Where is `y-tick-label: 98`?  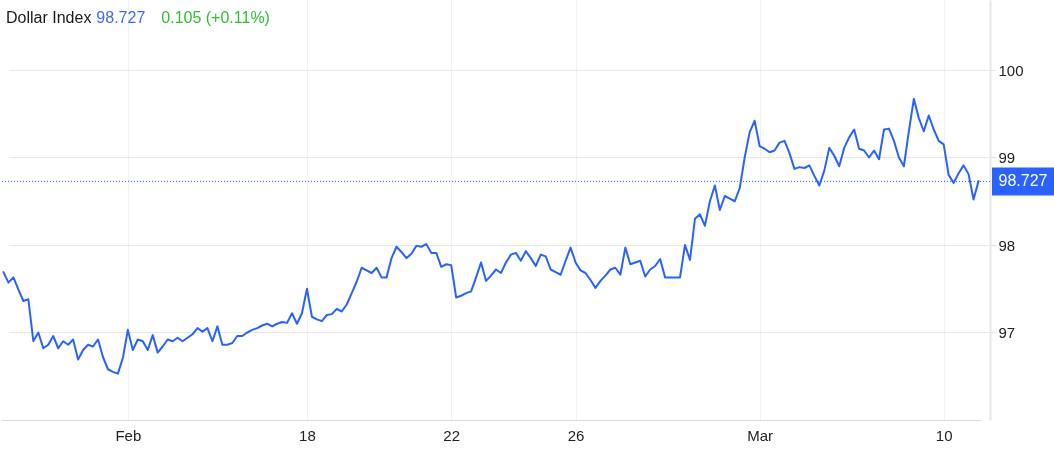 y-tick-label: 98 is located at coordinates (1007, 245).